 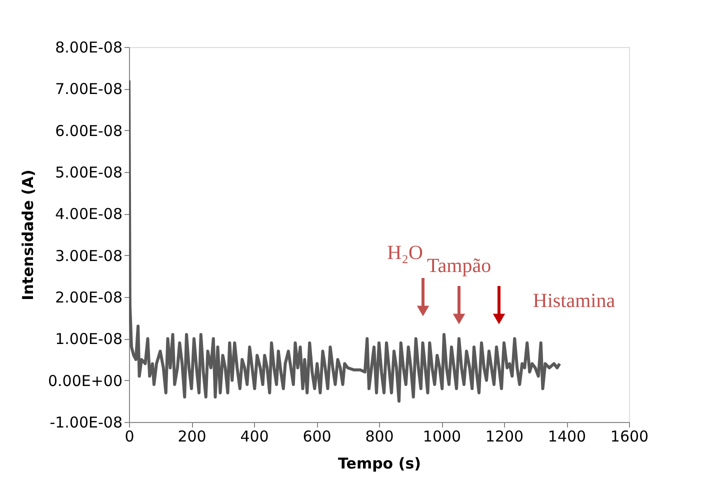 I want to click on x-axis-title: Tempo (s), so click(x=379, y=463).